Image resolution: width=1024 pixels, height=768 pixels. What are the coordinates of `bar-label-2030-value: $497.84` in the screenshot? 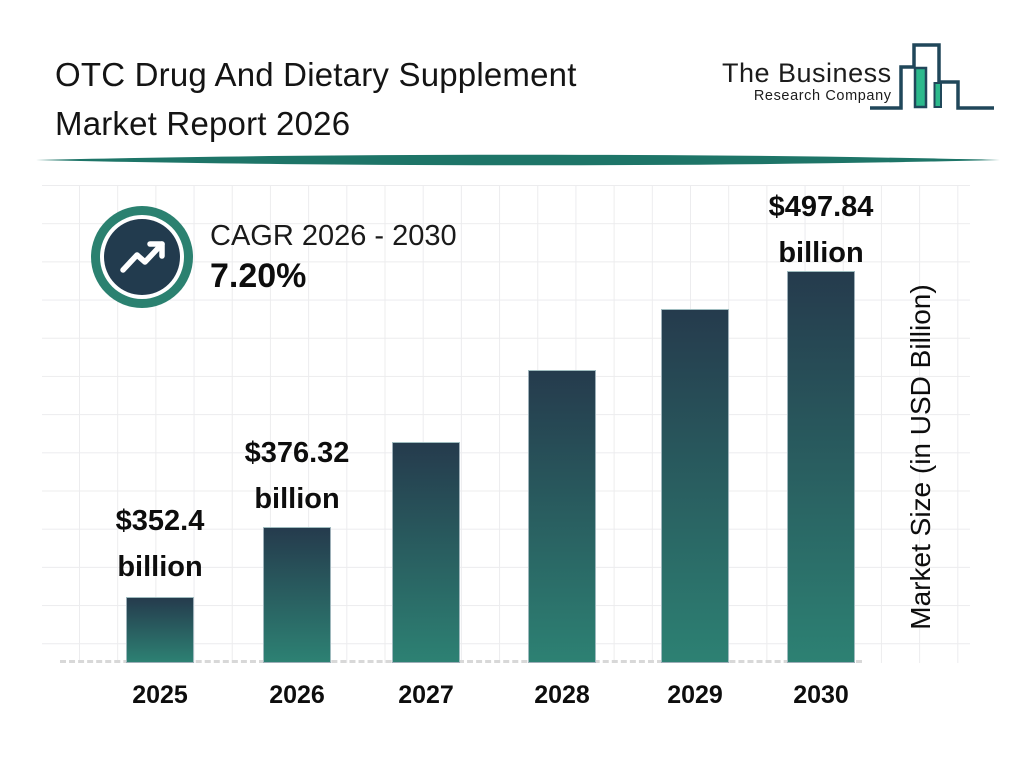 It's located at (821, 207).